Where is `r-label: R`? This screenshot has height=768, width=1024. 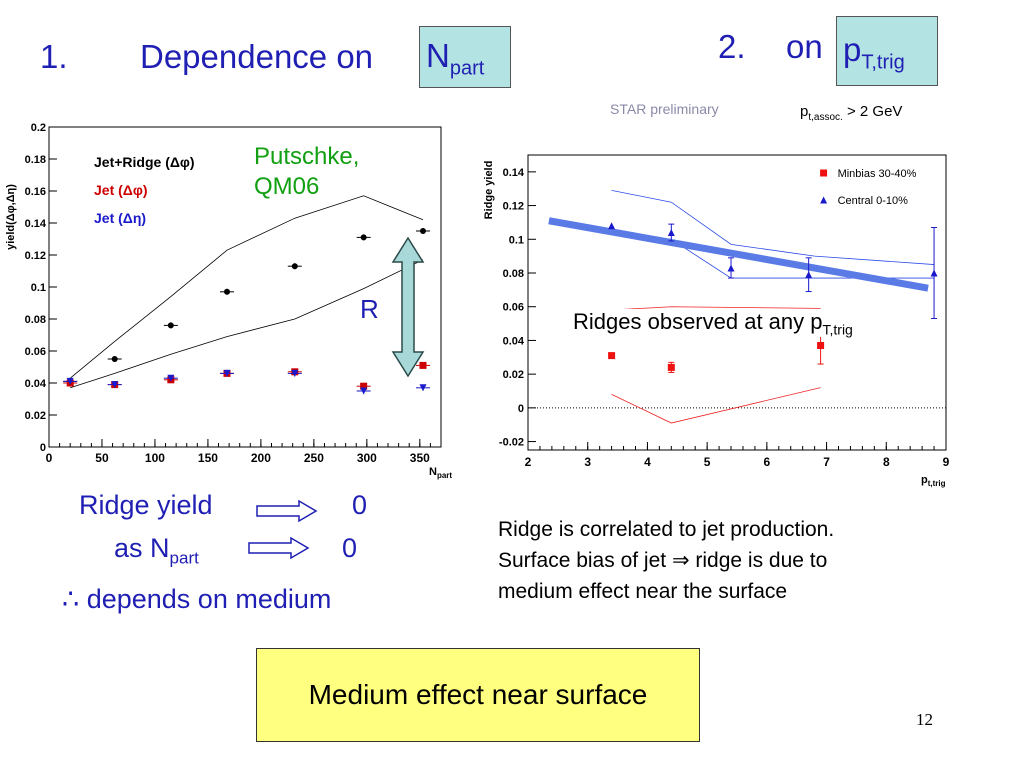 r-label: R is located at coordinates (369, 309).